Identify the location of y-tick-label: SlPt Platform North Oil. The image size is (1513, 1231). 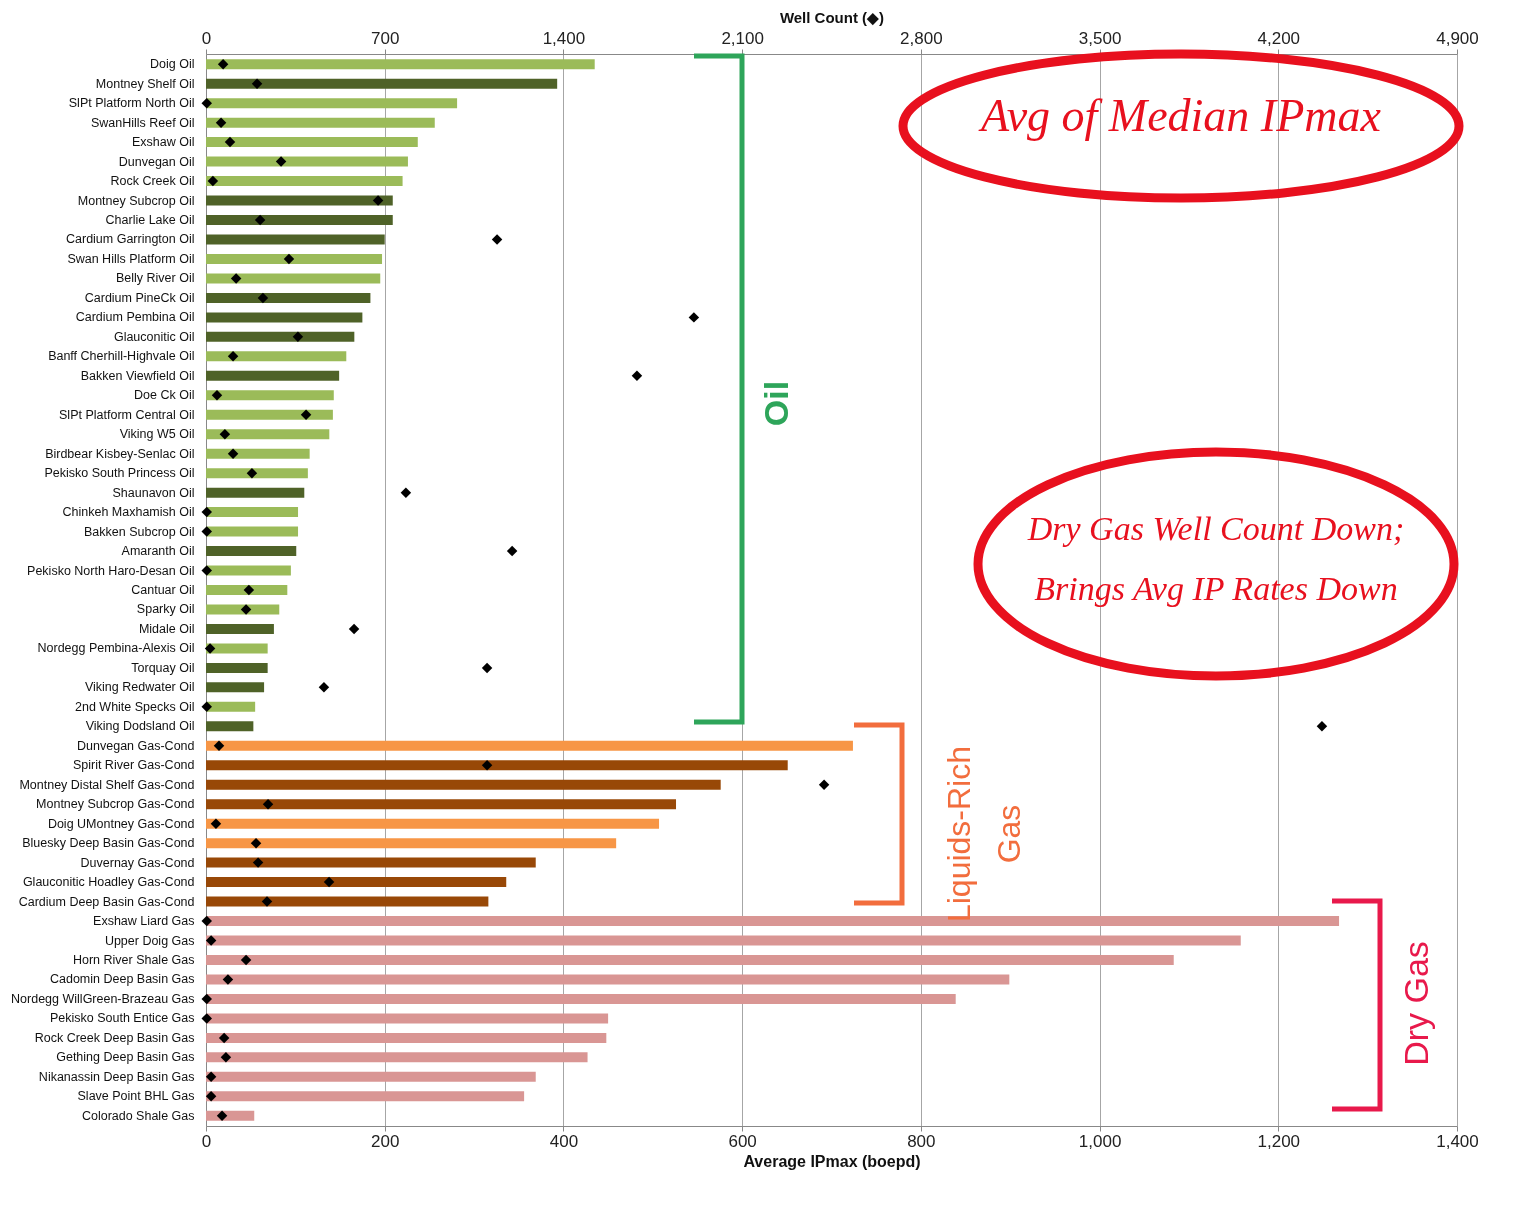
(131, 103).